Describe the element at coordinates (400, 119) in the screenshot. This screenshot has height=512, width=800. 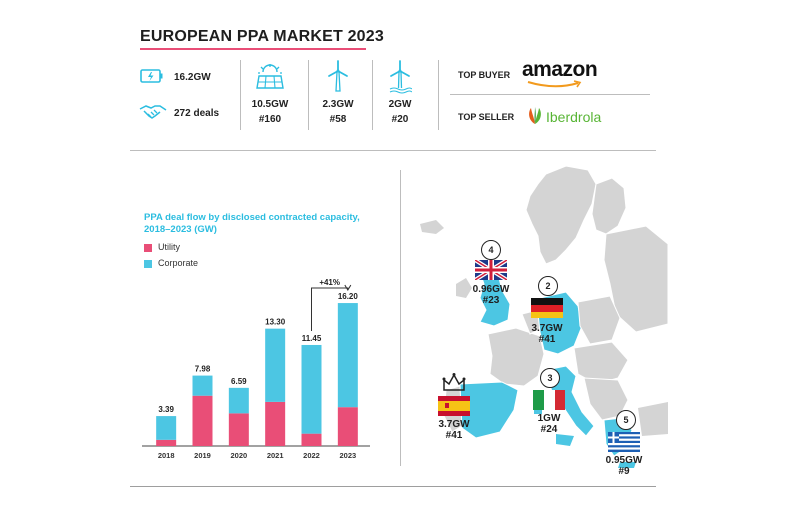
I see `offshore-deals: #20` at that location.